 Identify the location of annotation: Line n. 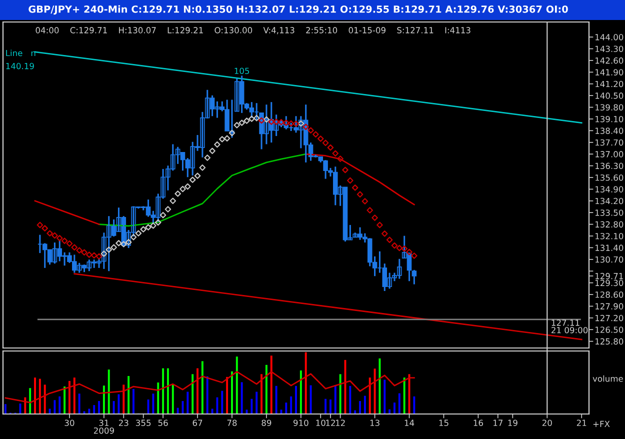
(21, 53).